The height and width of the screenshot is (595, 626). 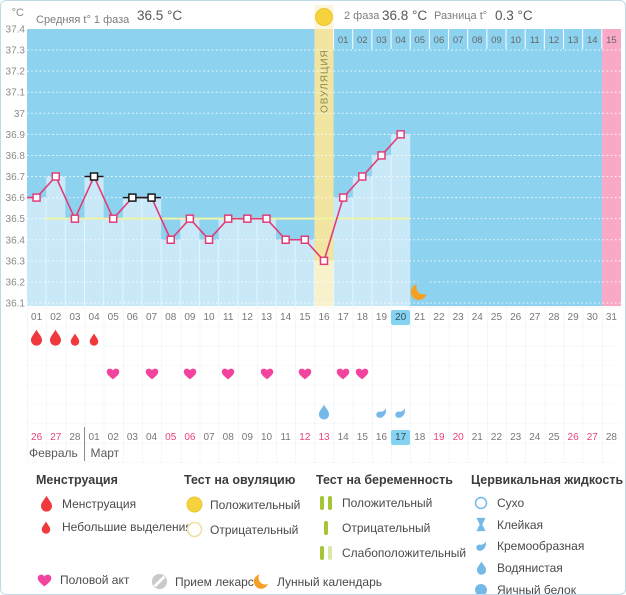 What do you see at coordinates (516, 317) in the screenshot?
I see `cycle-day-26: 26` at bounding box center [516, 317].